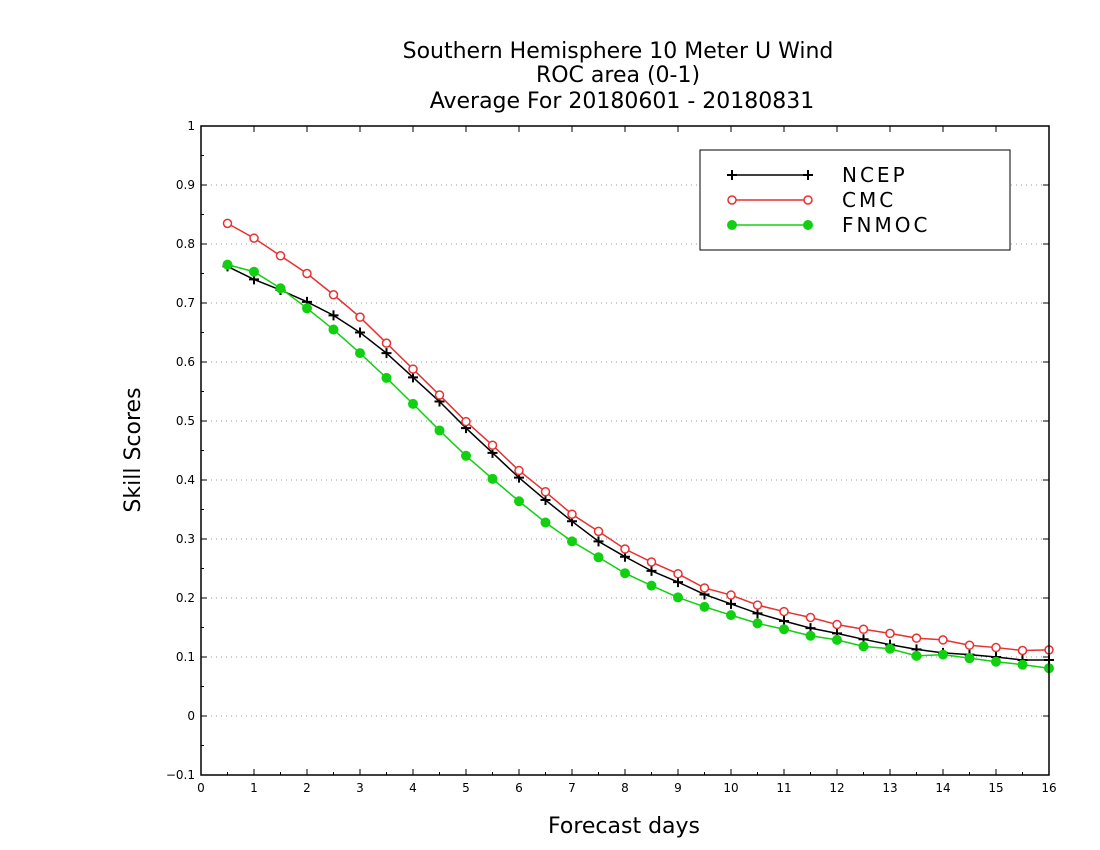  I want to click on x-tick-label: 15, so click(995, 788).